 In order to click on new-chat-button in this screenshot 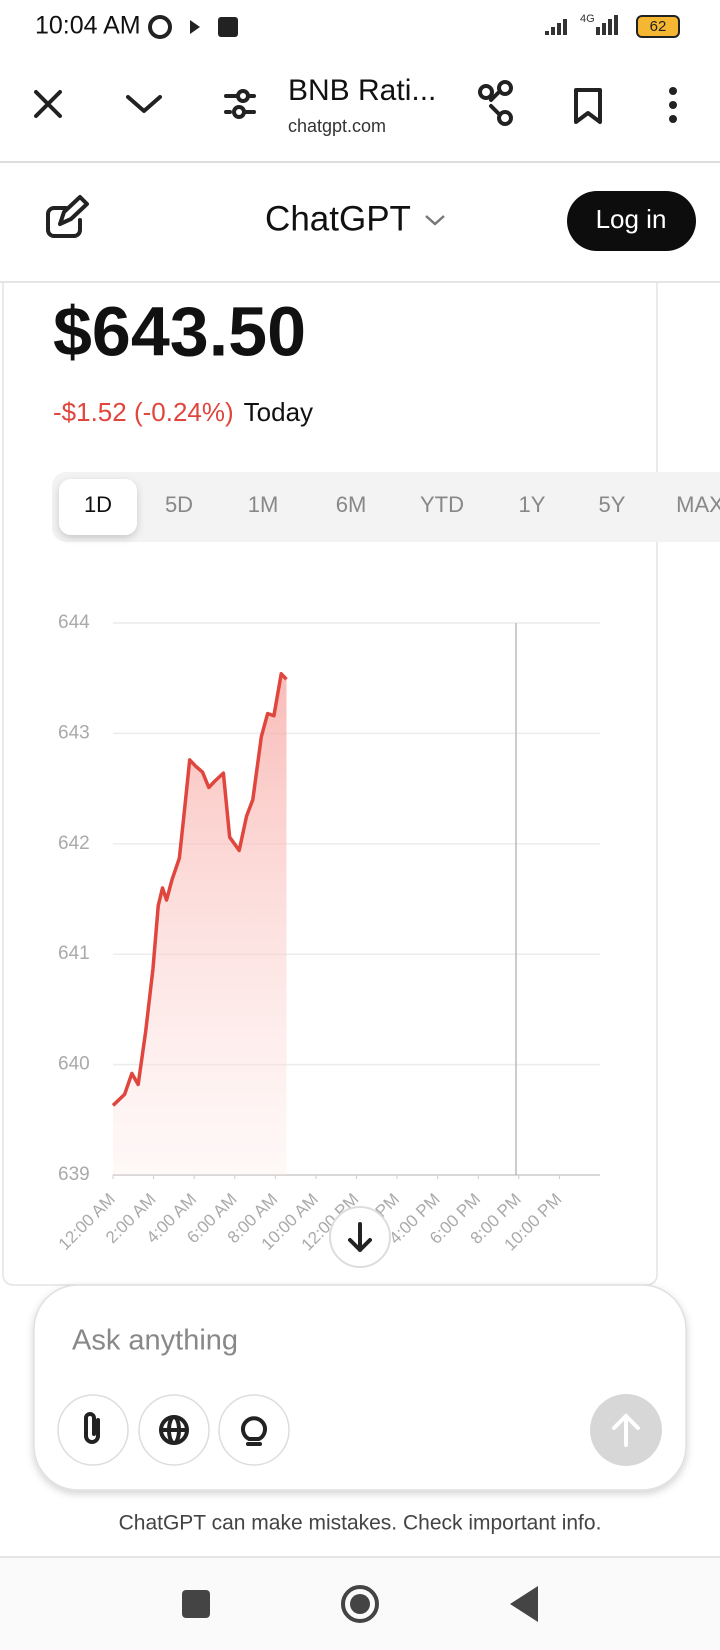, I will do `click(67, 216)`.